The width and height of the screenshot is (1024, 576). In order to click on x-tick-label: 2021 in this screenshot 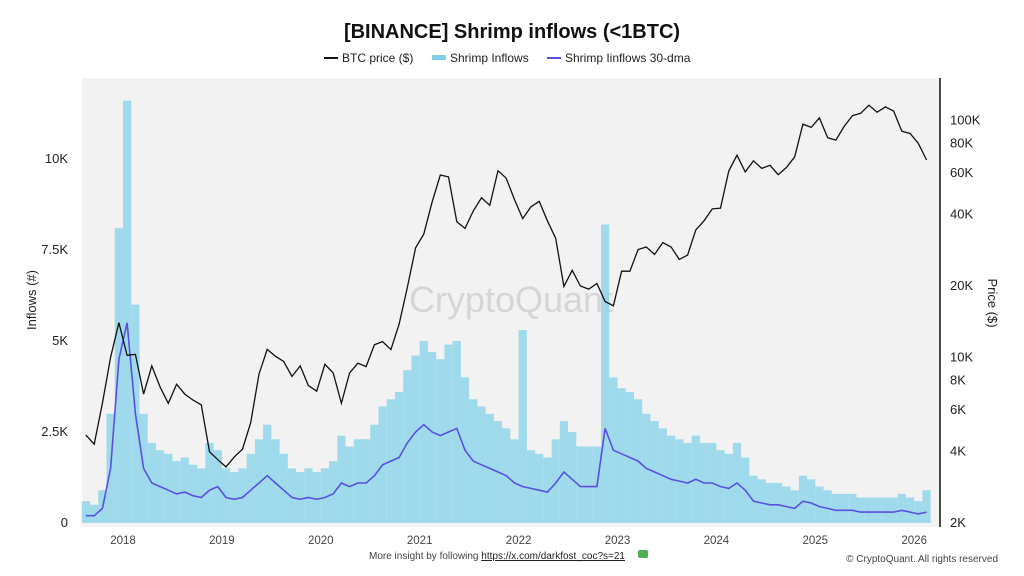, I will do `click(420, 541)`.